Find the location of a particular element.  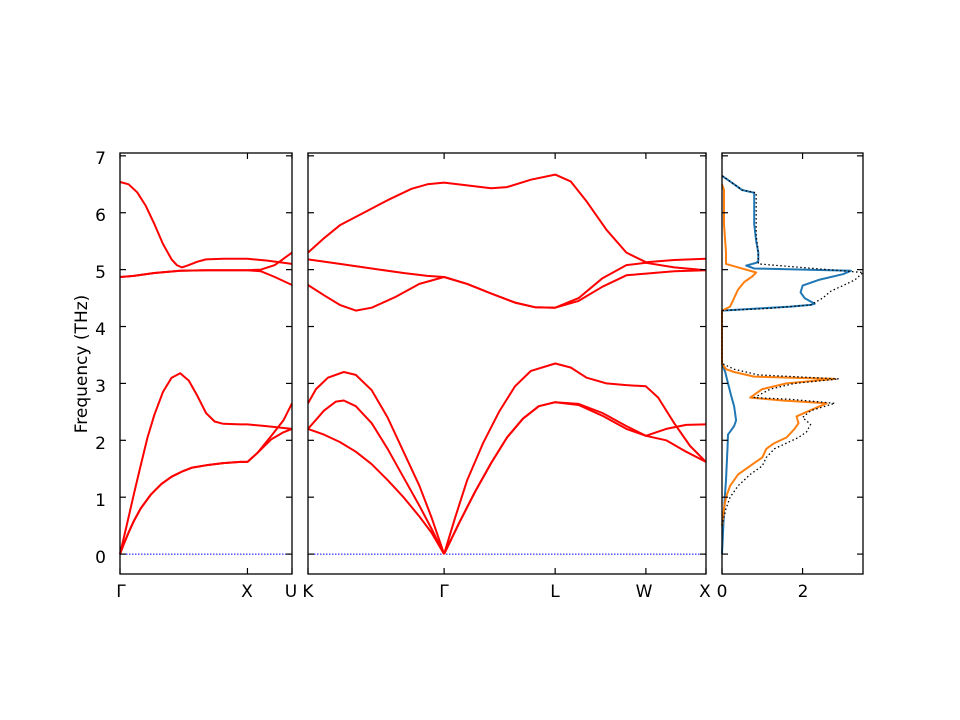

x-tick-label-gamma-1: Γ is located at coordinates (121, 592).